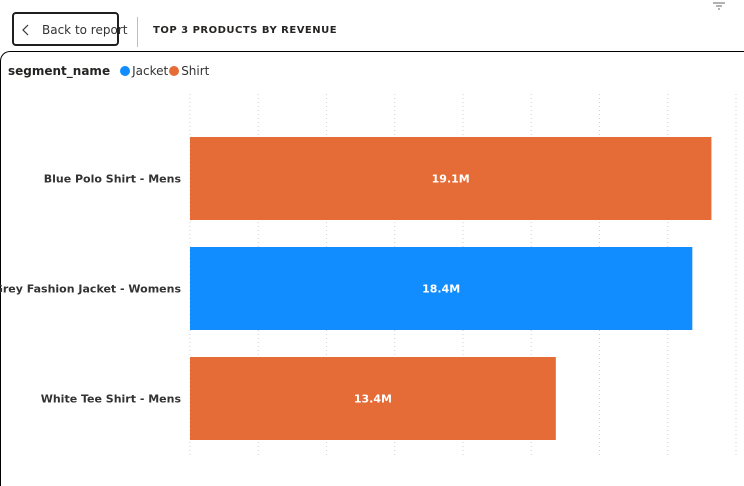  I want to click on legend-item-jacket: Jacket, so click(144, 71).